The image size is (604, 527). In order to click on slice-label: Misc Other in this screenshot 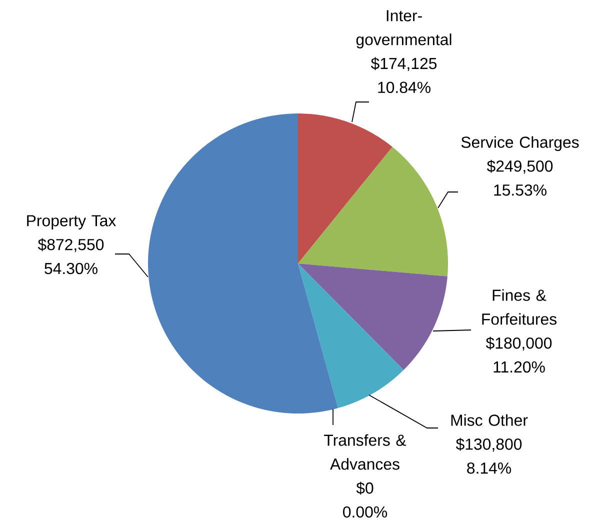, I will do `click(489, 420)`.